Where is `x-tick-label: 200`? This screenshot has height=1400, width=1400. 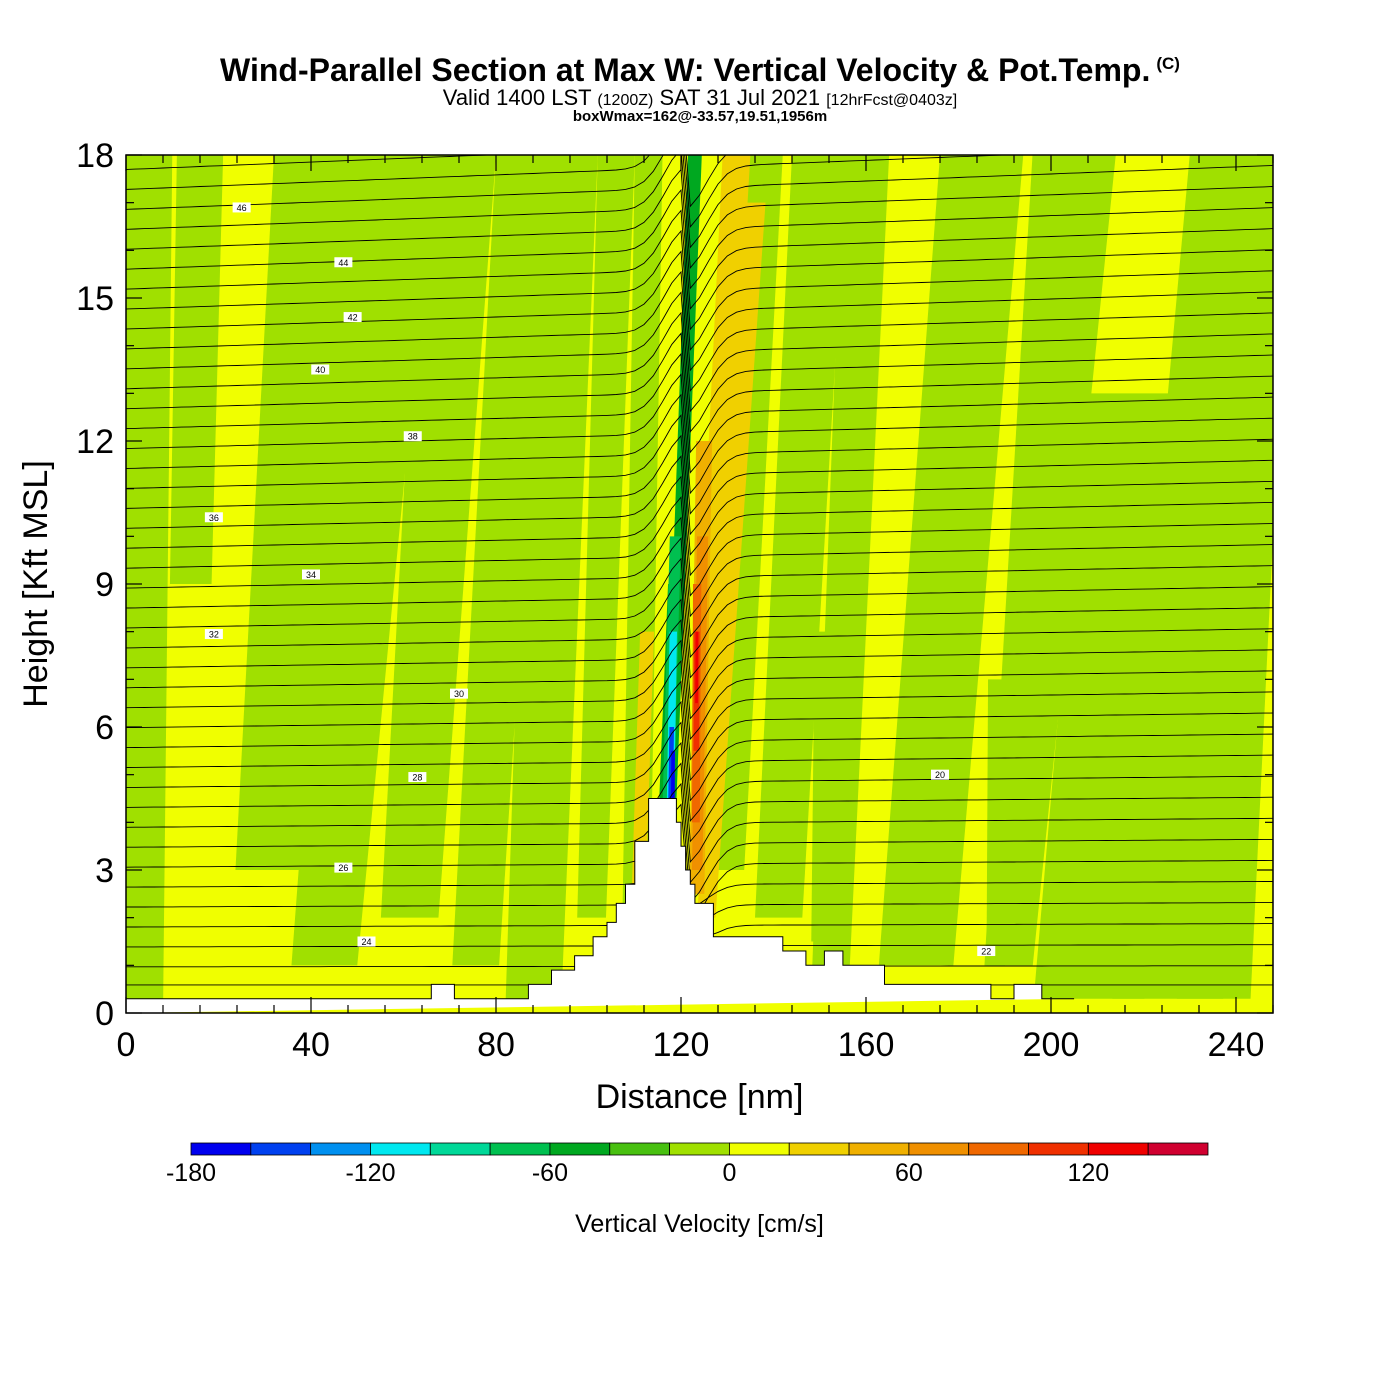
x-tick-label: 200 is located at coordinates (1051, 1045).